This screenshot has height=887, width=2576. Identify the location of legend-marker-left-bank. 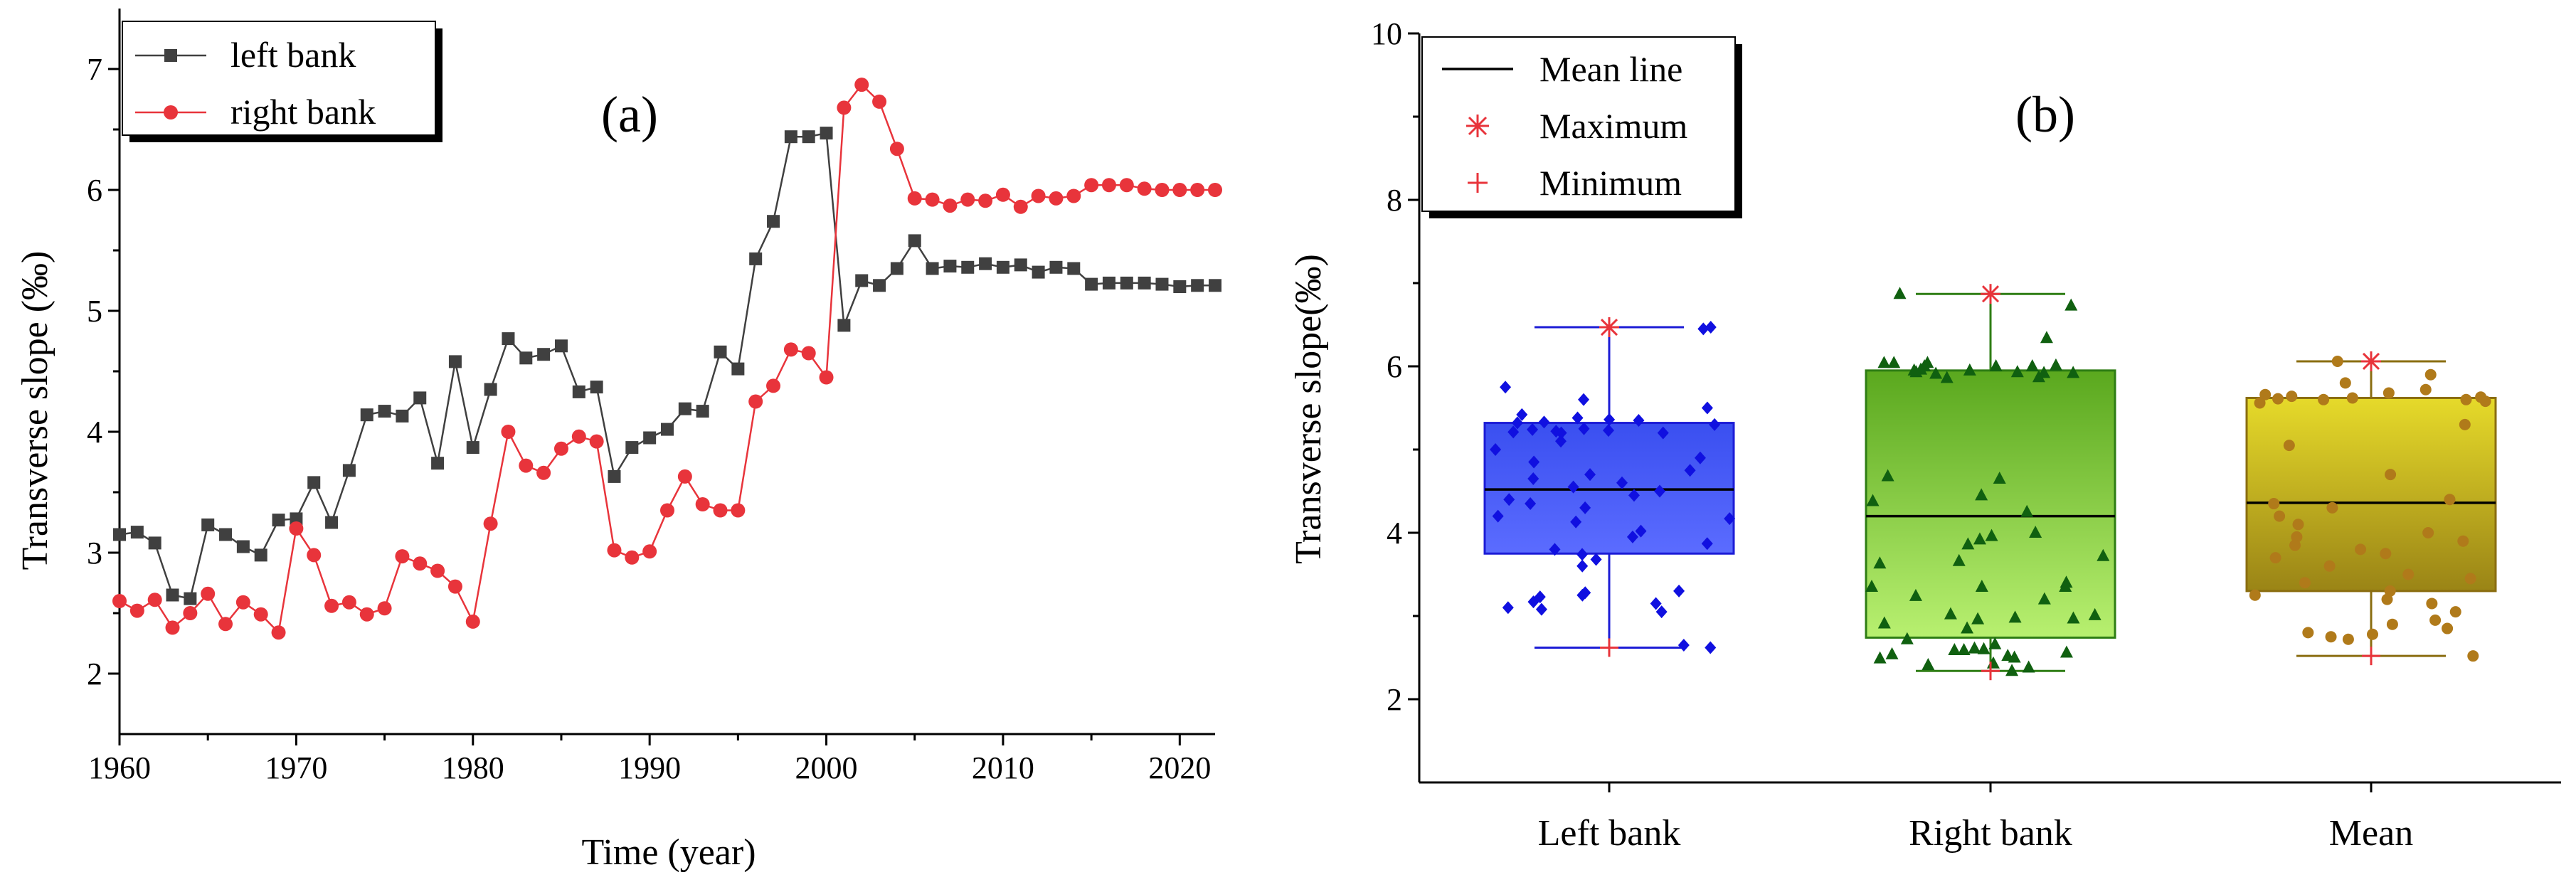
(170, 55).